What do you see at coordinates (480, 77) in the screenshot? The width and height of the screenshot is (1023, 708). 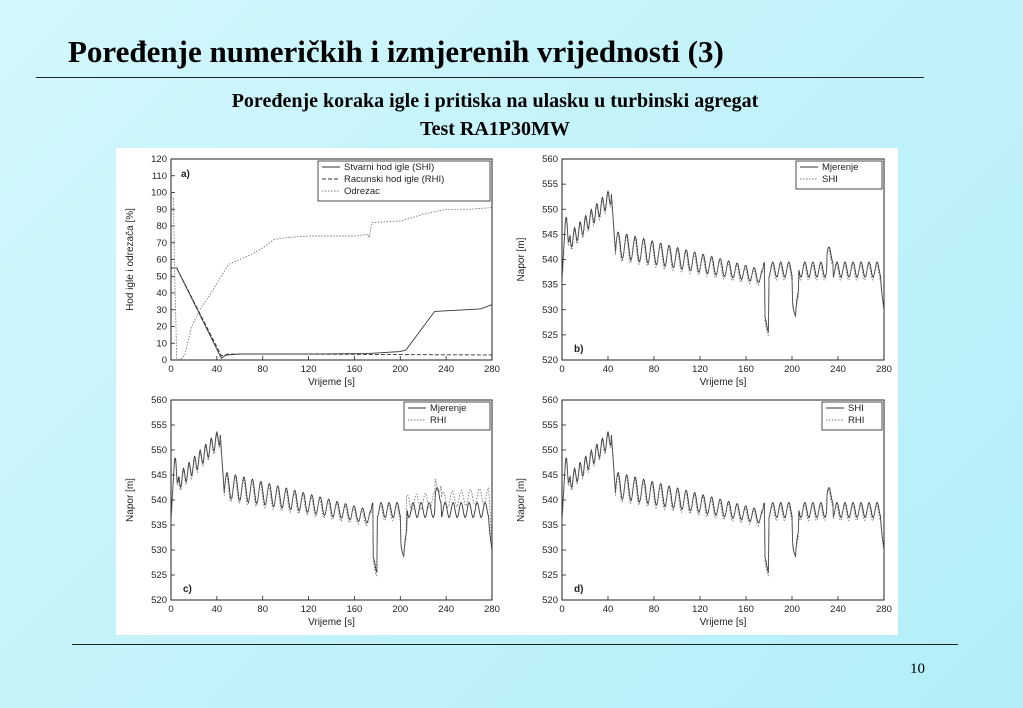 I see `title-underline` at bounding box center [480, 77].